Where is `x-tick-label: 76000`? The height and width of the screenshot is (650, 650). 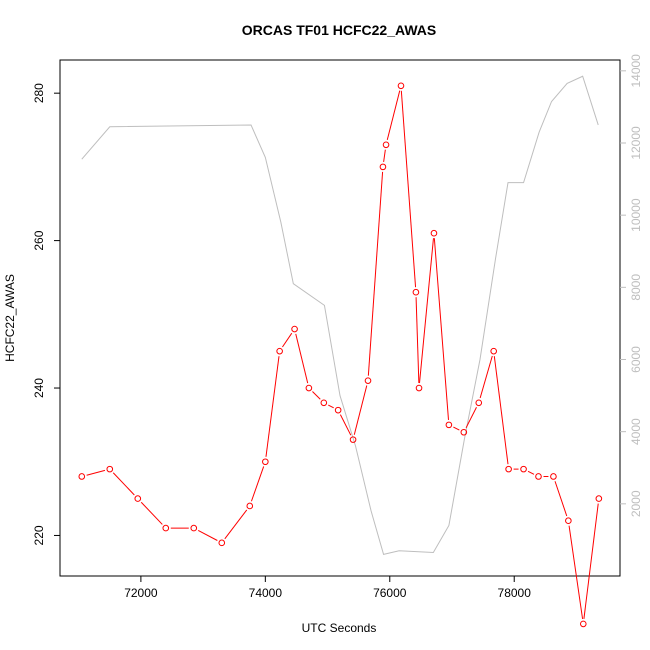
x-tick-label: 76000 is located at coordinates (390, 593).